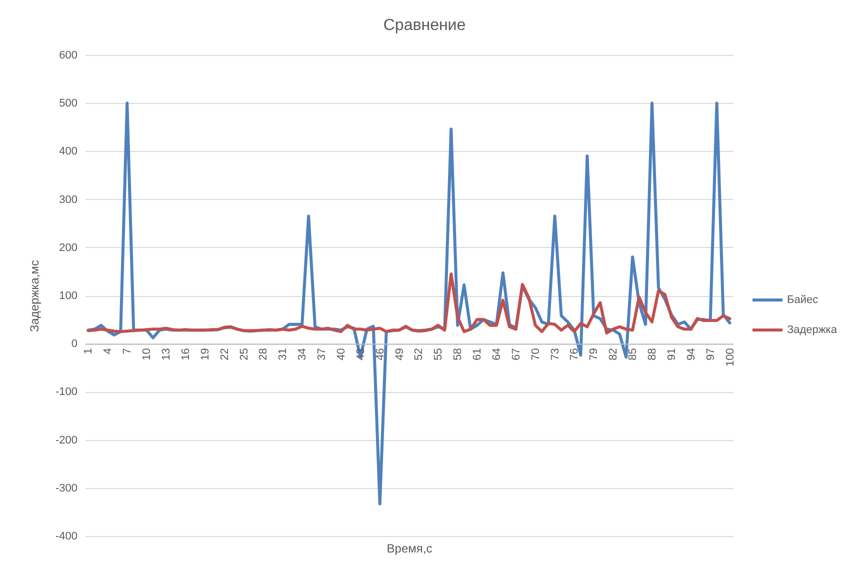 The height and width of the screenshot is (563, 849). I want to click on legend-label: Задержка, so click(812, 330).